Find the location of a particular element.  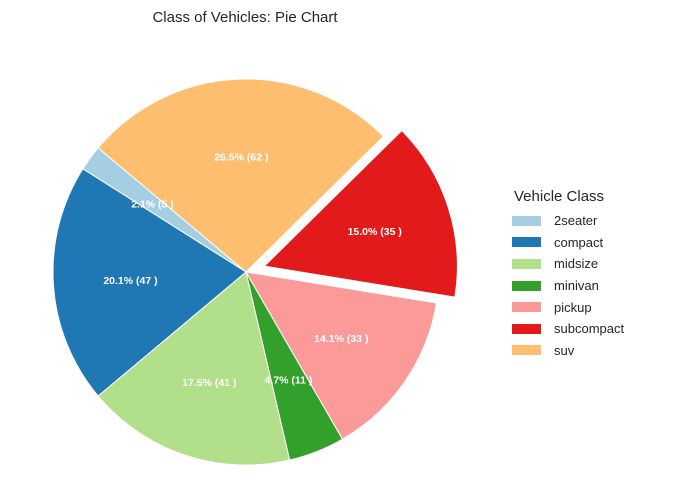

slice-label-subcompact: 15.0% (35 ) is located at coordinates (375, 232).